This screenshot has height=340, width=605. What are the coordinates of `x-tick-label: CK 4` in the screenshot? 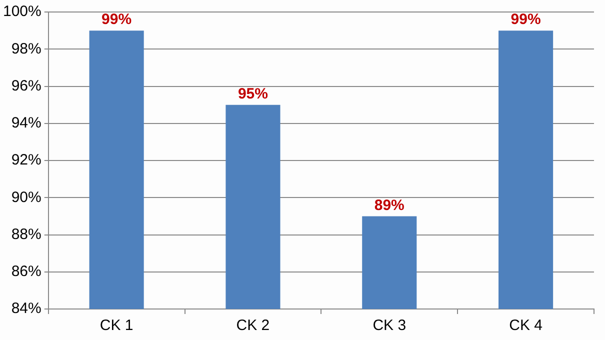 It's located at (525, 325).